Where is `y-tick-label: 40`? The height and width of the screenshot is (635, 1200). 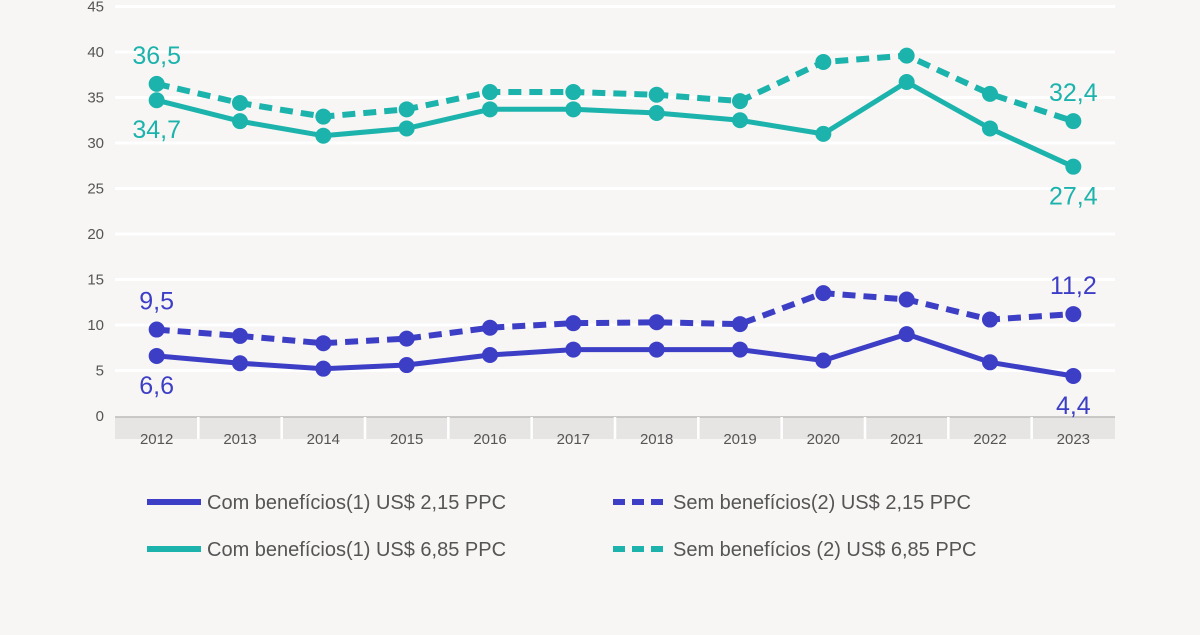 y-tick-label: 40 is located at coordinates (95, 52).